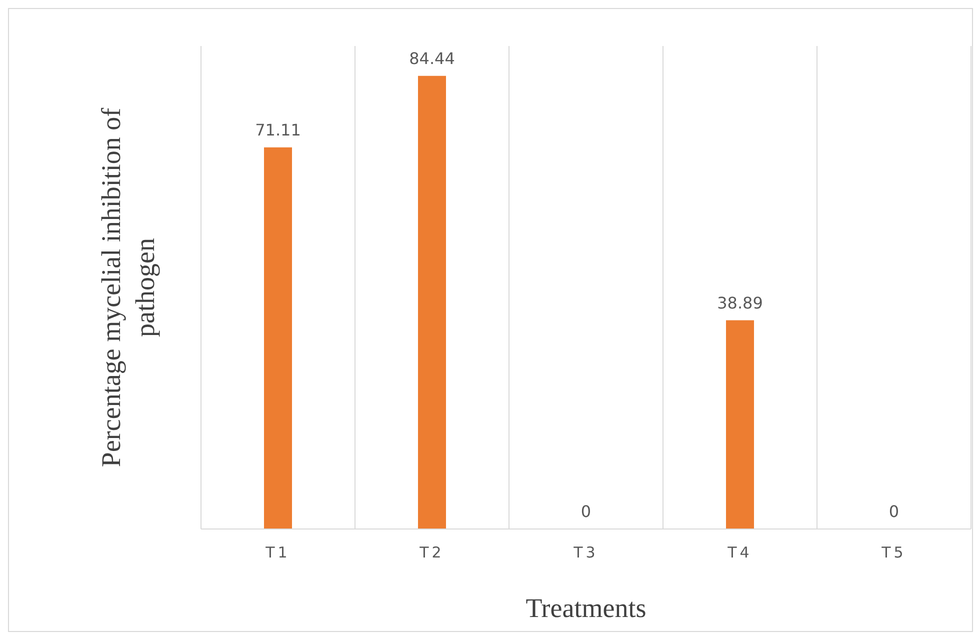  What do you see at coordinates (277, 553) in the screenshot?
I see `x-tick-label: T1` at bounding box center [277, 553].